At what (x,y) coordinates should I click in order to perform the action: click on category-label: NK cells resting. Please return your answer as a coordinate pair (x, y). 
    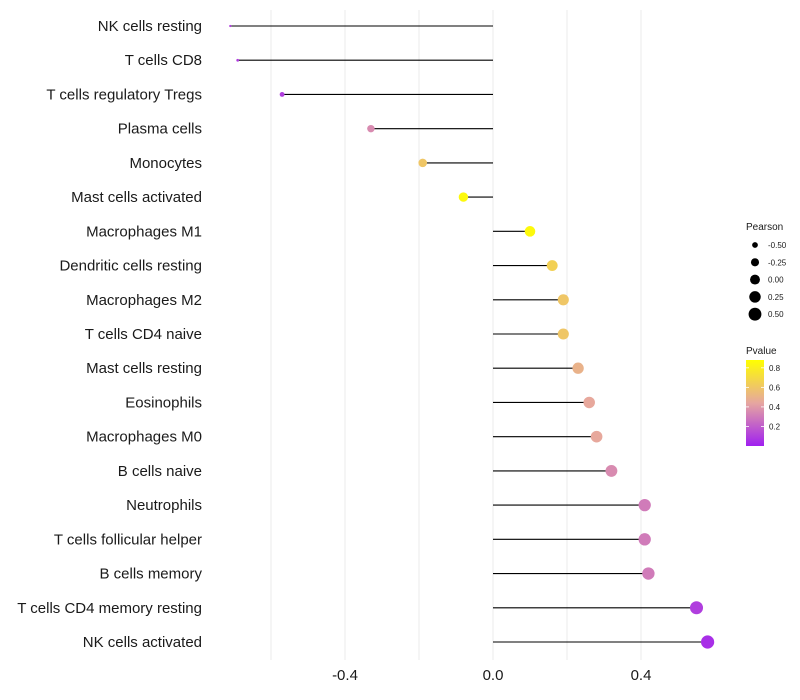
    Looking at the image, I should click on (150, 26).